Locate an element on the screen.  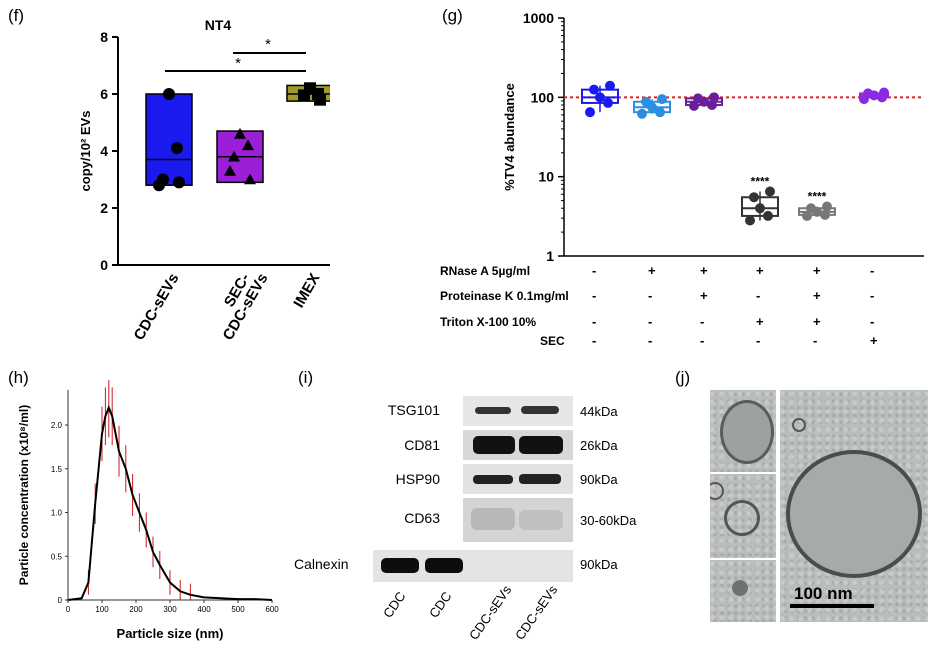
em-tile-main: 100 nm is located at coordinates (854, 506).